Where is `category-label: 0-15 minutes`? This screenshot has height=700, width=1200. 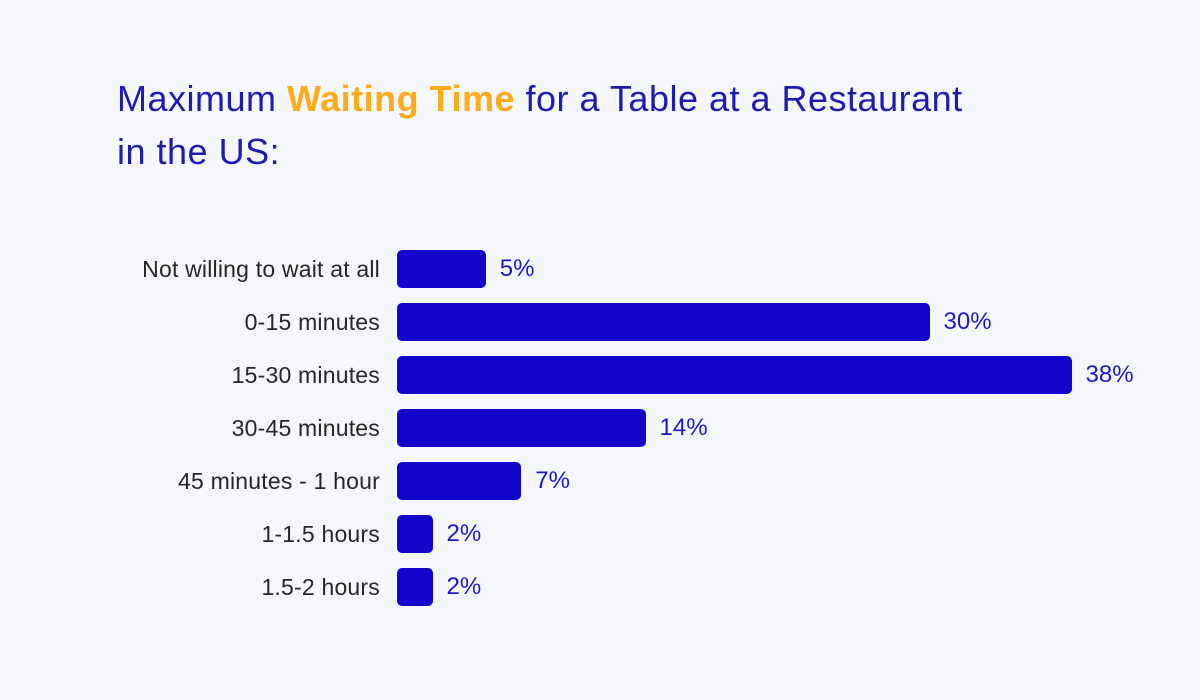
category-label: 0-15 minutes is located at coordinates (312, 321).